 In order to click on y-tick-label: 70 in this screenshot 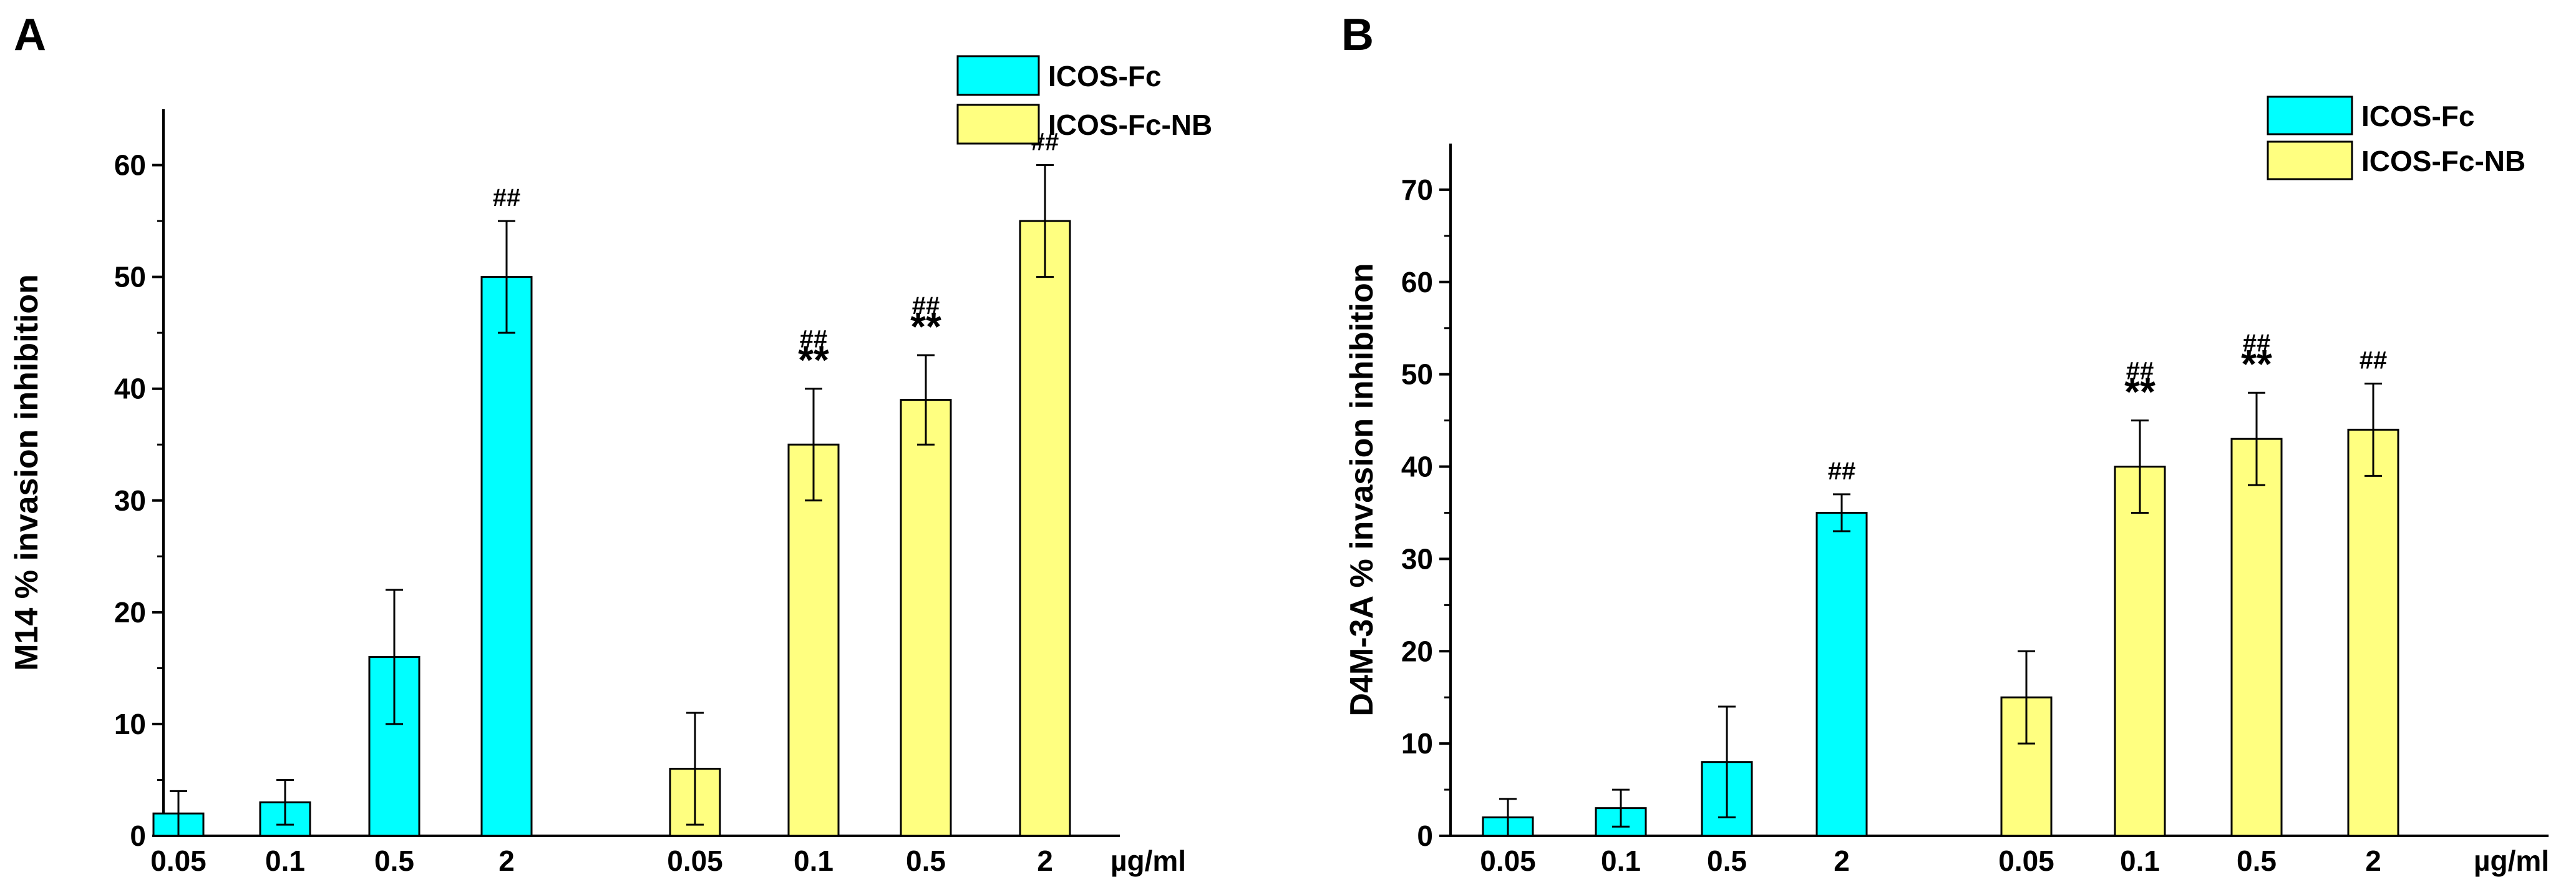, I will do `click(1417, 190)`.